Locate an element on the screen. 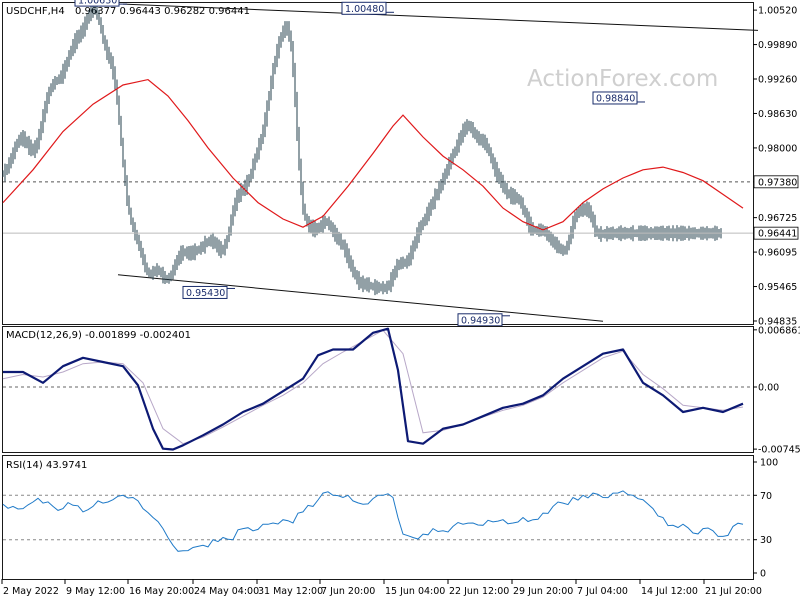  annotation-label: 0.95430 is located at coordinates (205, 293).